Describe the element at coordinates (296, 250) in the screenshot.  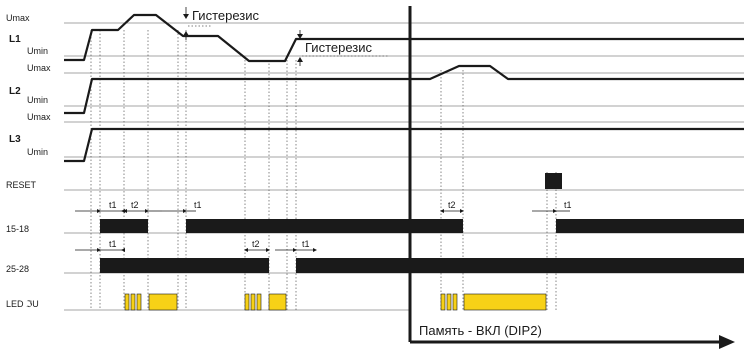
I see `t1-marker-out2-b` at that location.